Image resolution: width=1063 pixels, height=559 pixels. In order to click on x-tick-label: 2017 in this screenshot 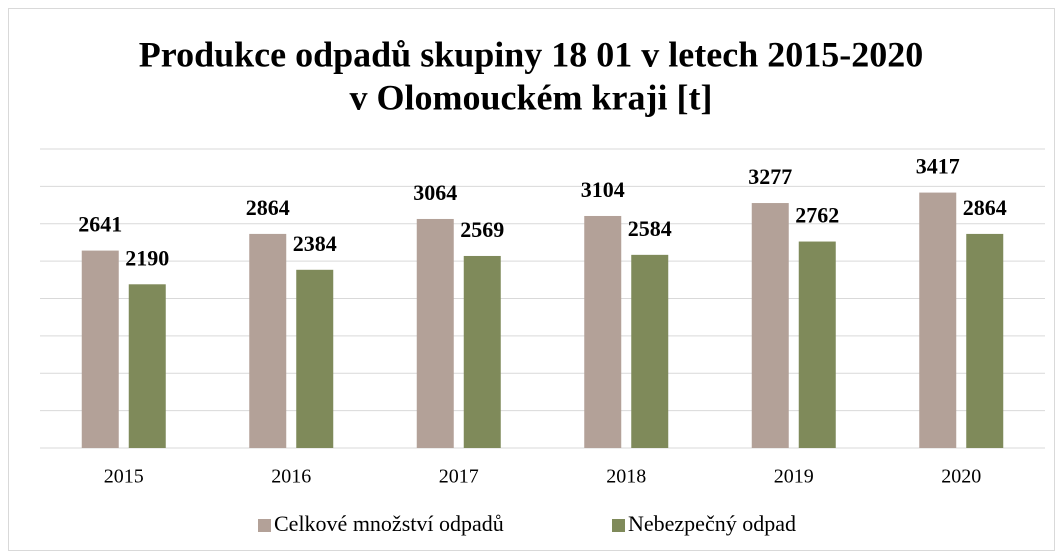, I will do `click(459, 477)`.